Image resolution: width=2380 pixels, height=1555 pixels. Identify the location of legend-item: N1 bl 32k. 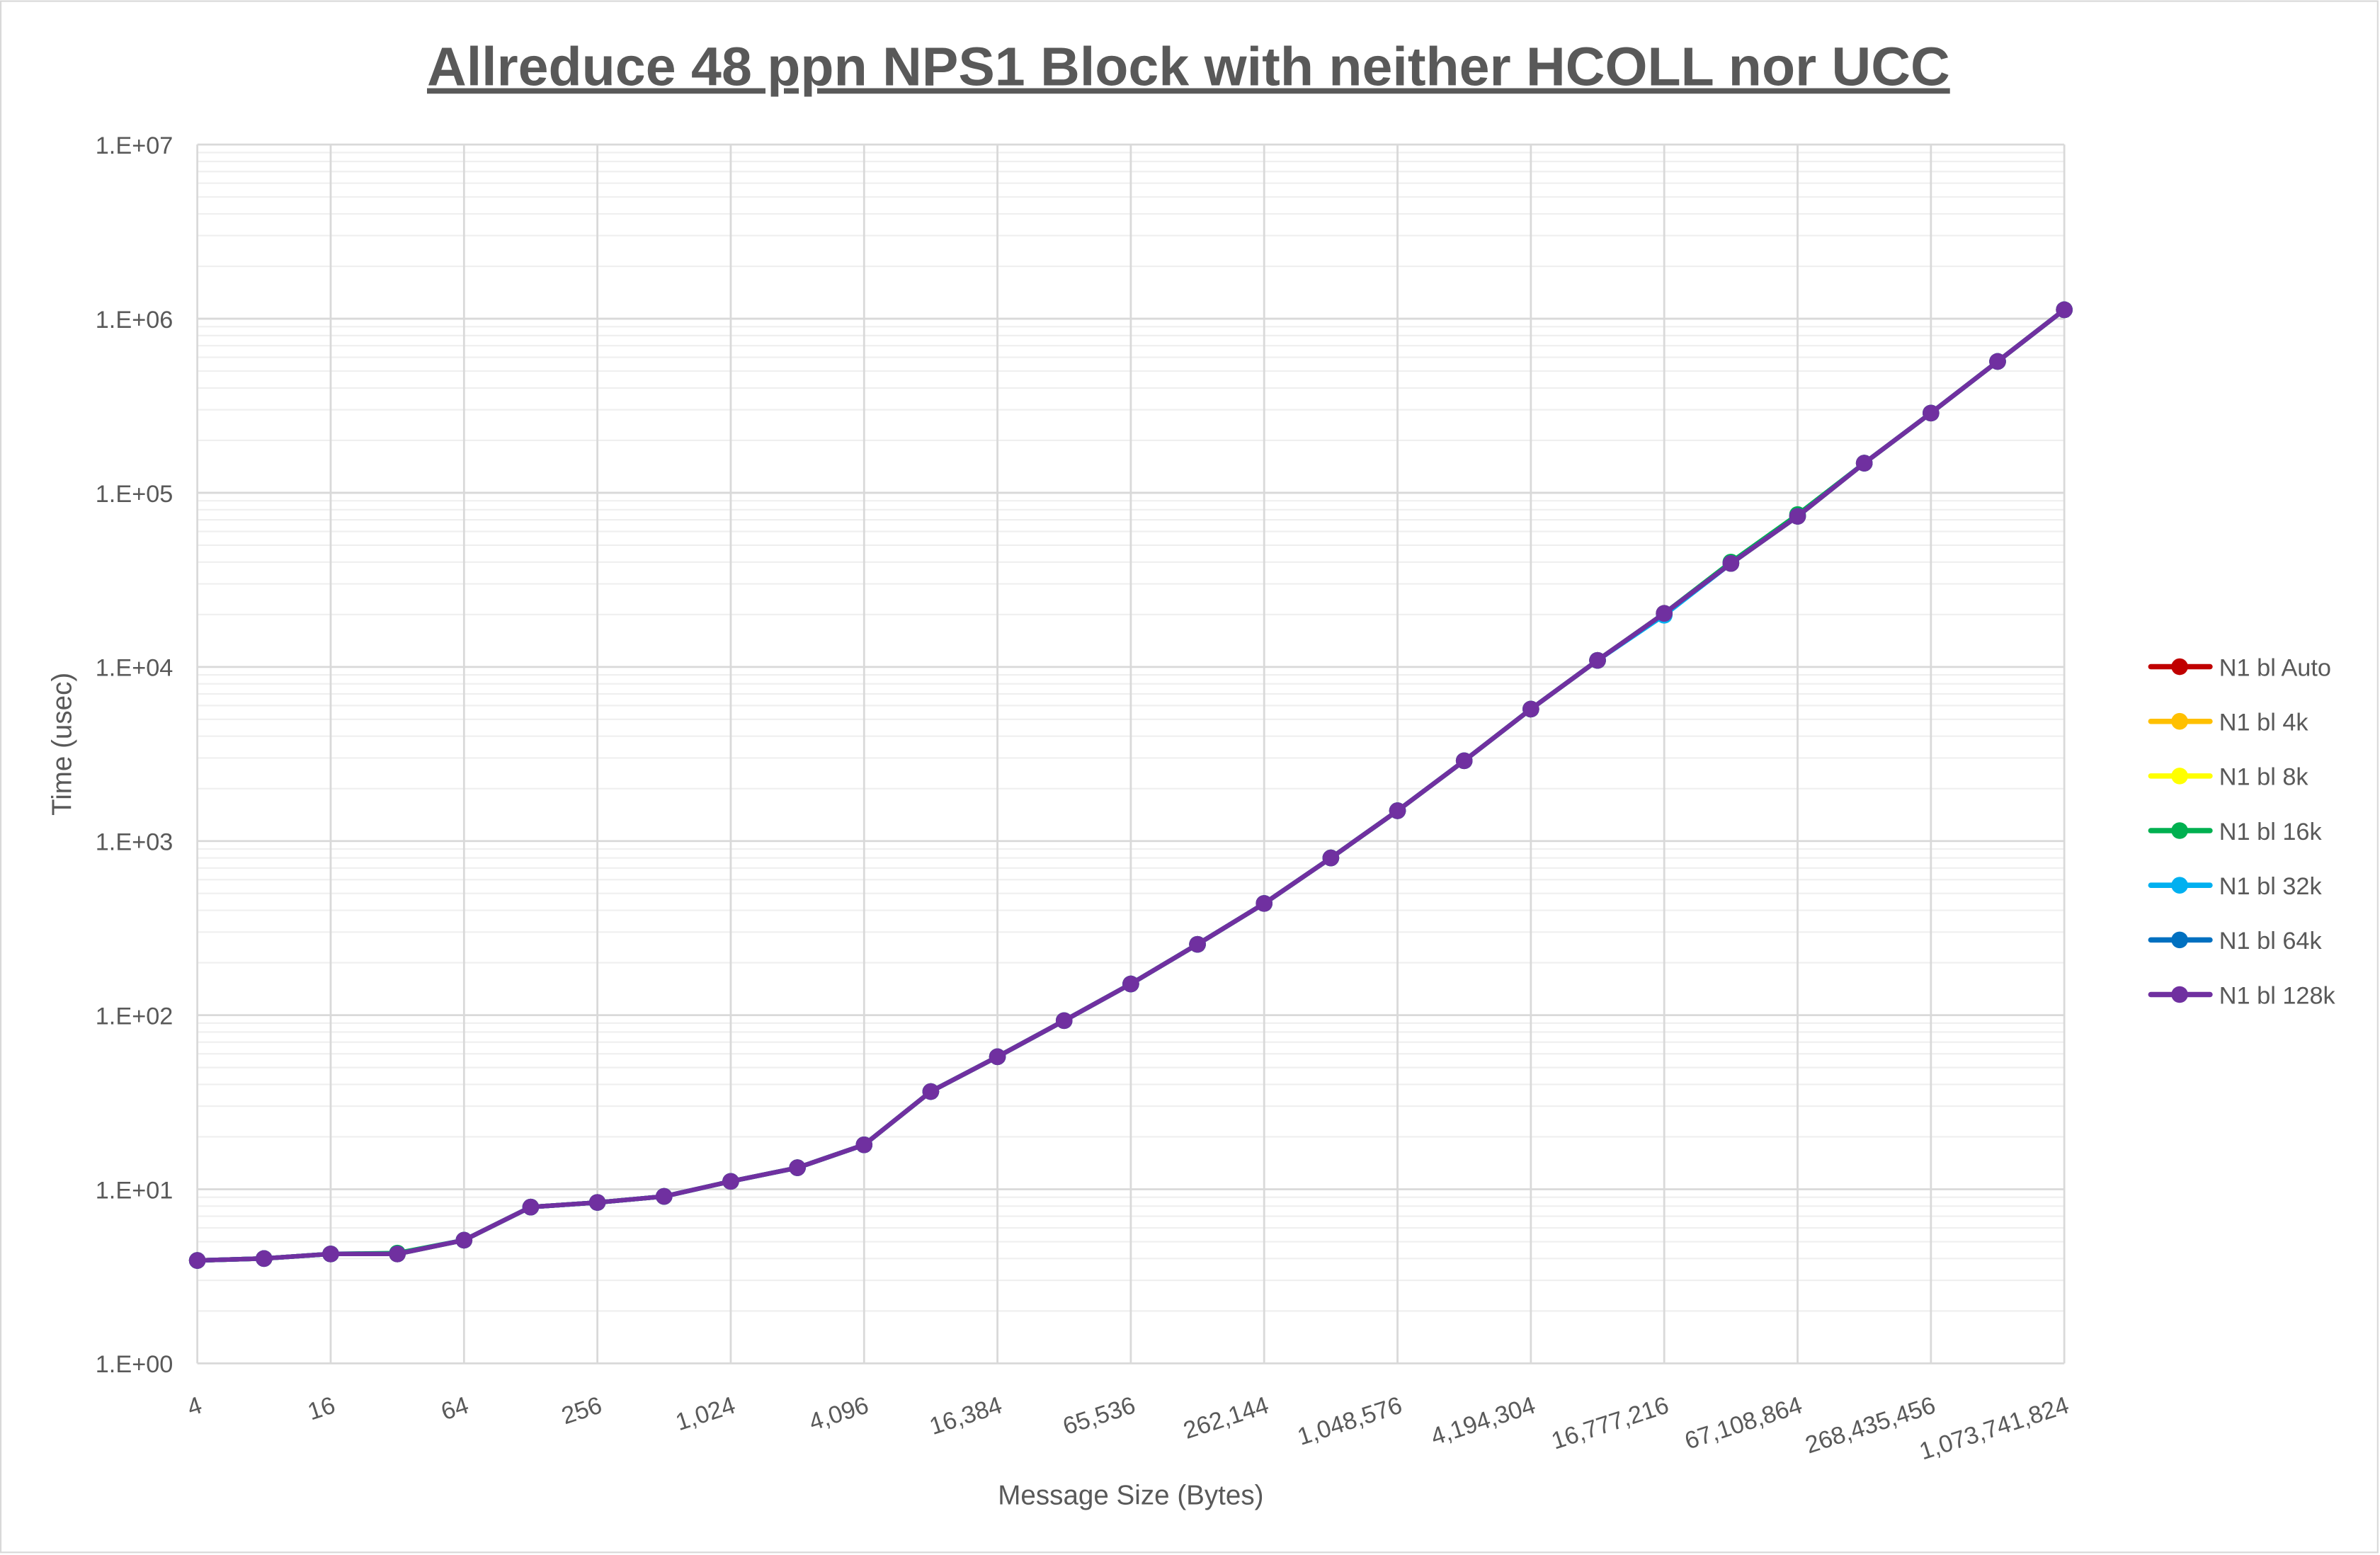
(2235, 886).